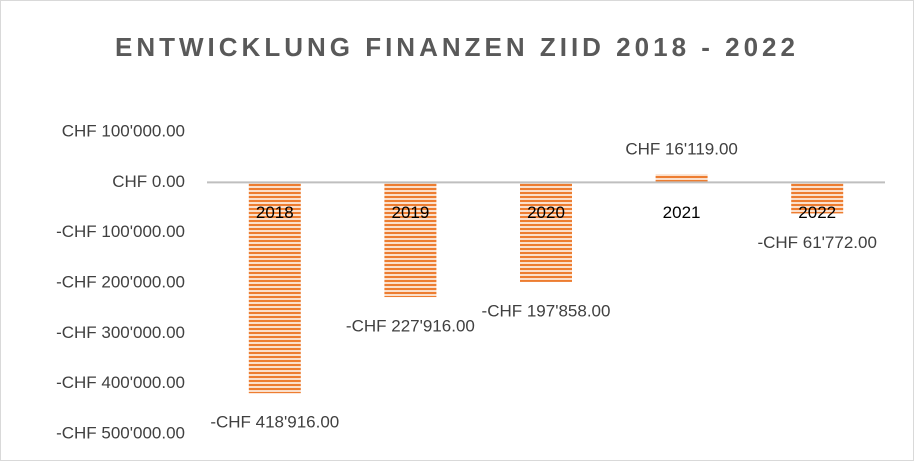 The height and width of the screenshot is (461, 914). What do you see at coordinates (682, 212) in the screenshot?
I see `x-tick-label: 2021` at bounding box center [682, 212].